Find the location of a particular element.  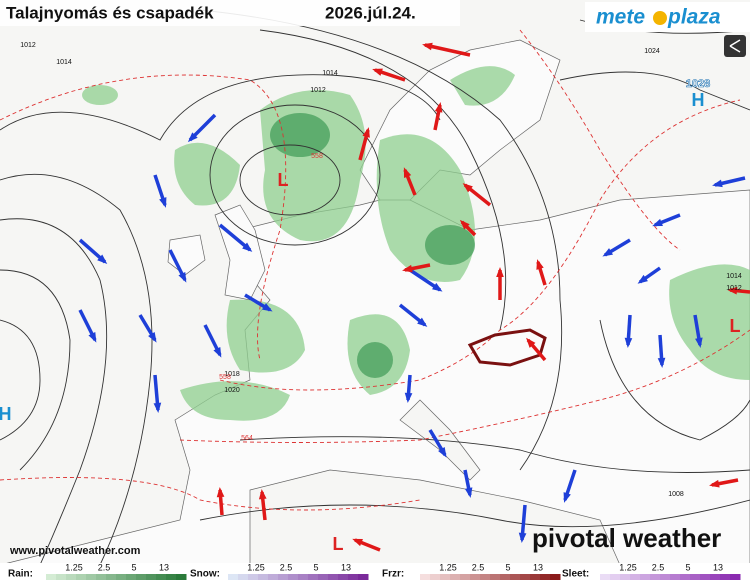

share-icon is located at coordinates (735, 46).